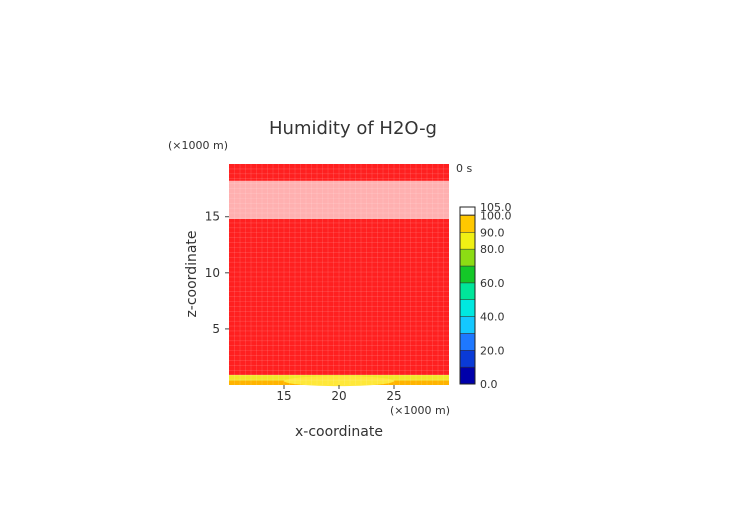 The height and width of the screenshot is (532, 752). I want to click on colorbar-tick-label: 80.0, so click(492, 249).